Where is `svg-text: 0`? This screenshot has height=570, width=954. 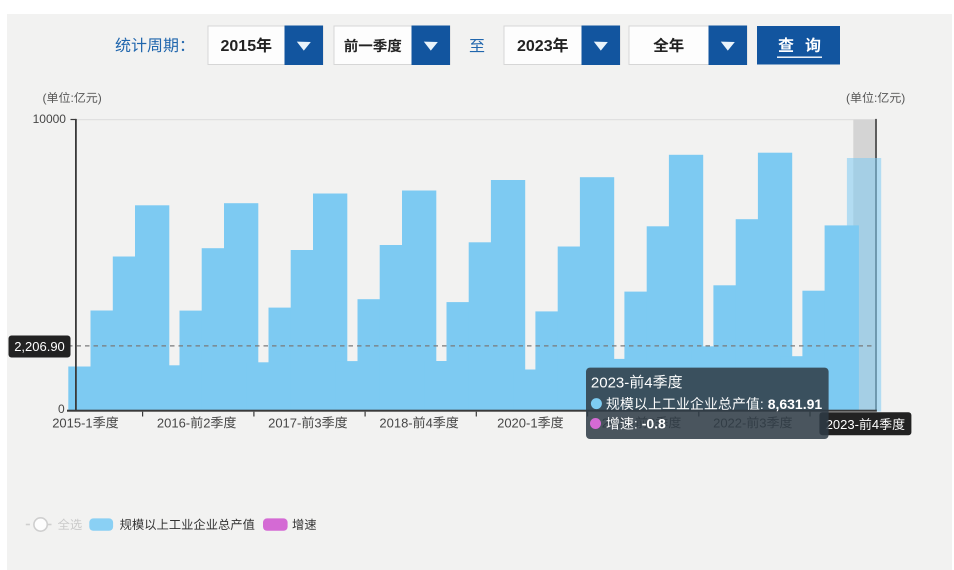
svg-text: 0 is located at coordinates (61, 409).